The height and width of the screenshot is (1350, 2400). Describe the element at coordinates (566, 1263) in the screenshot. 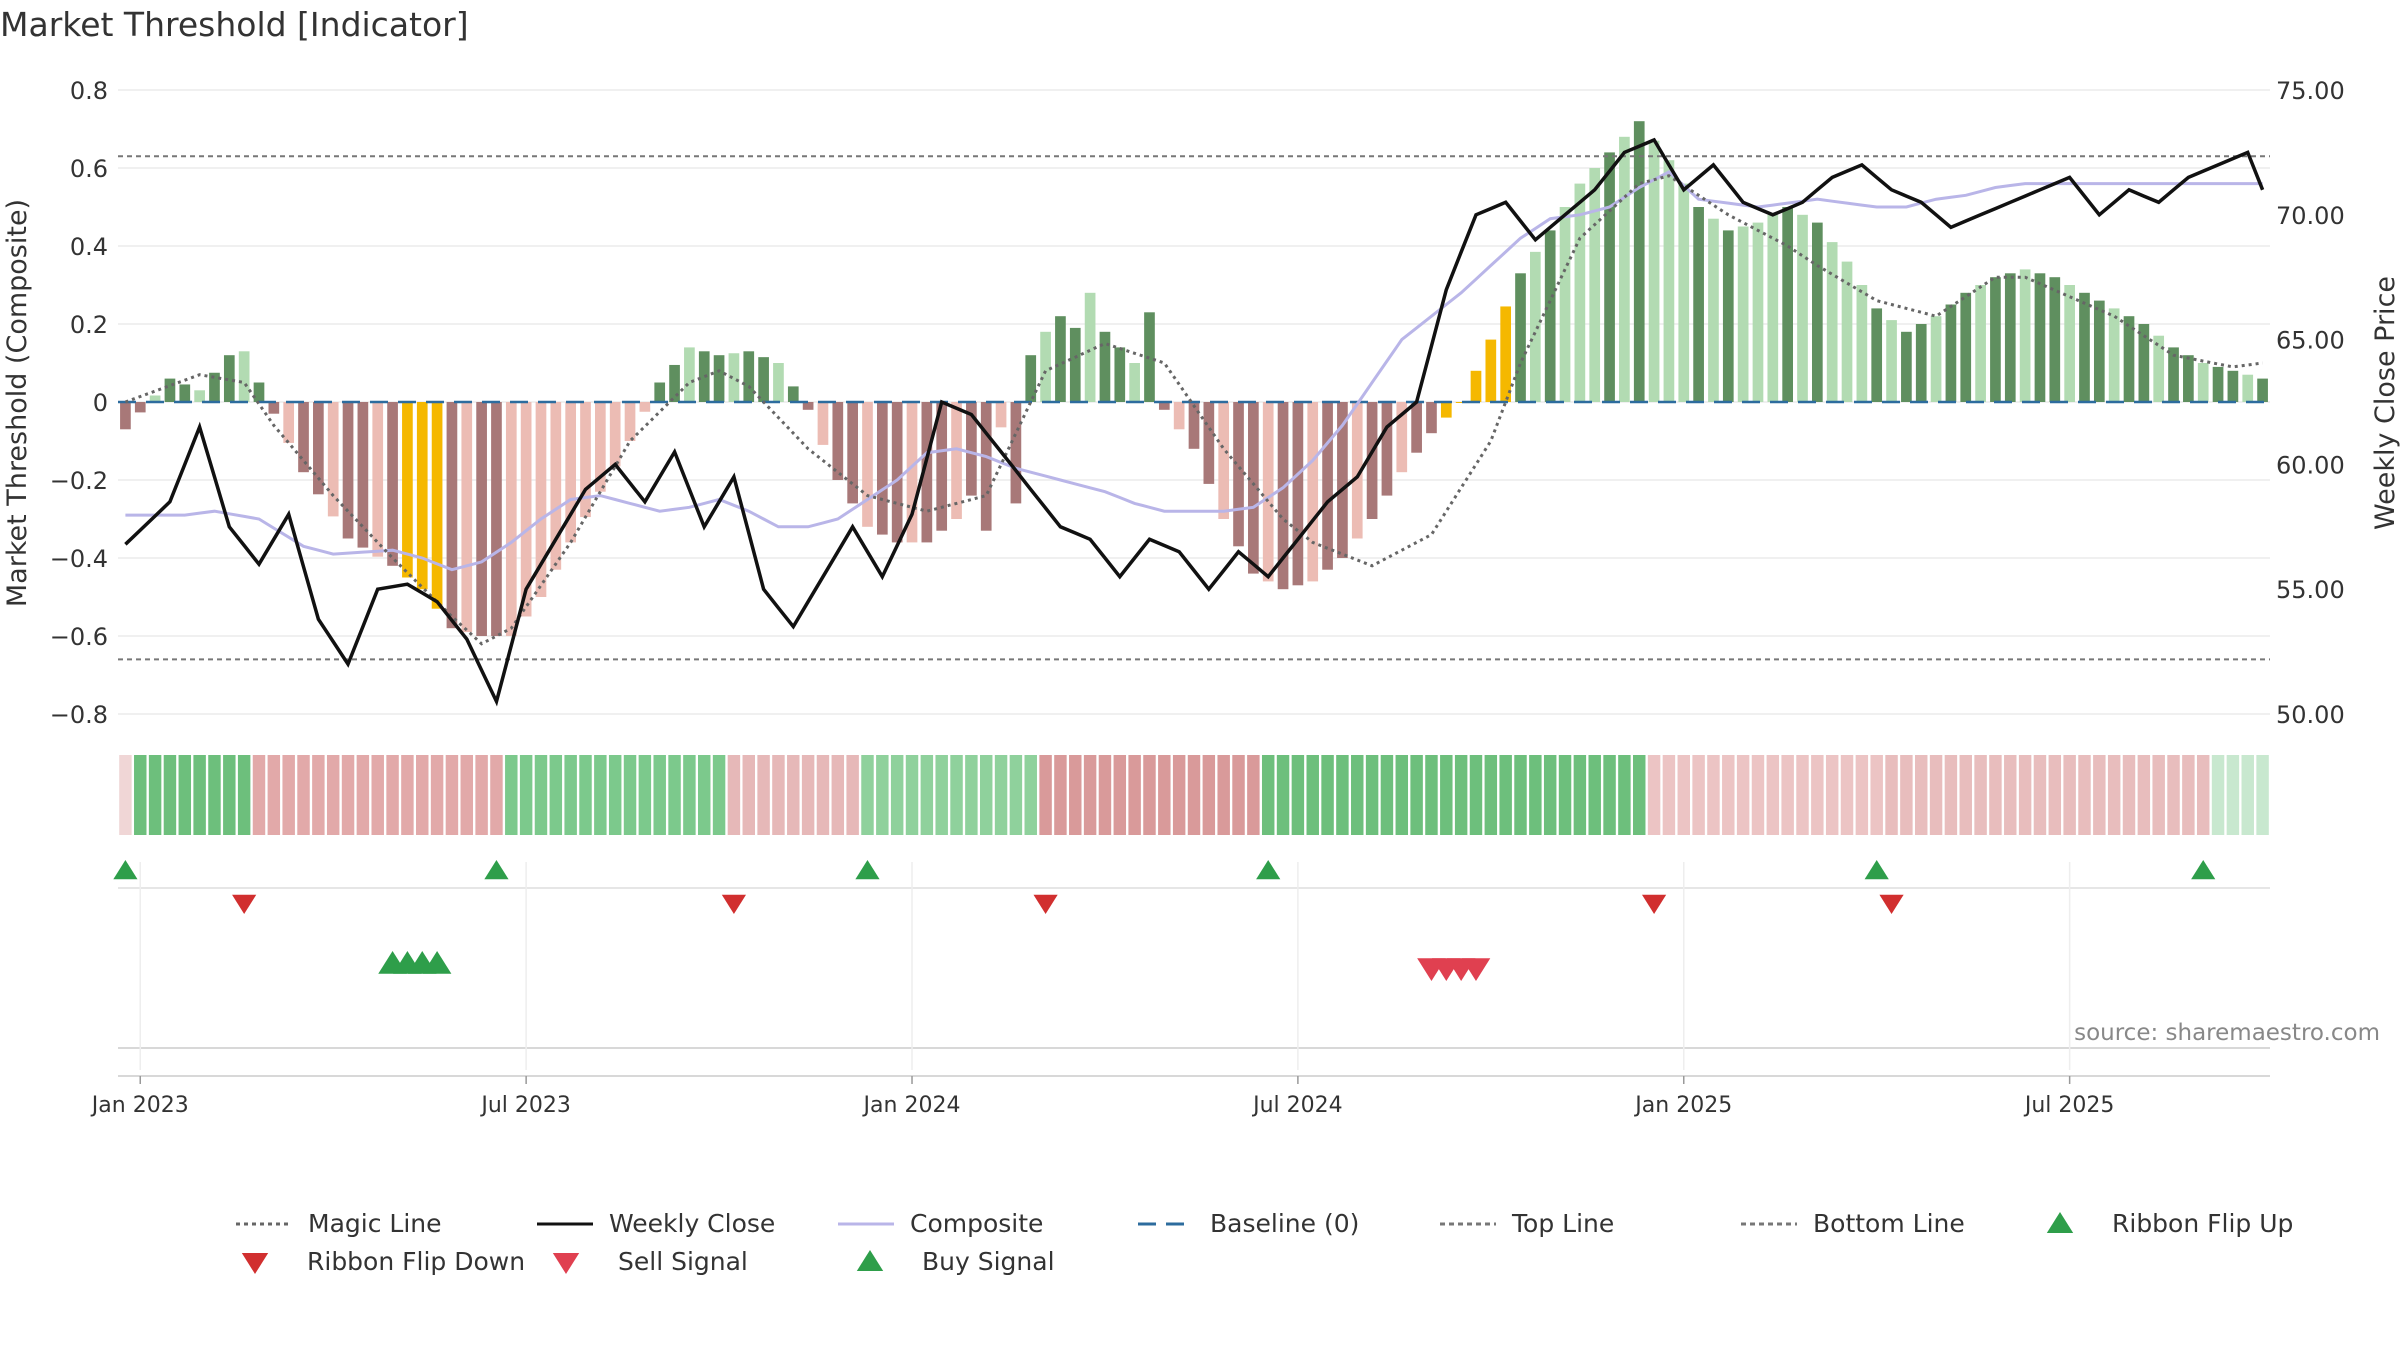

I see `legend-sell-signal-swatch` at that location.